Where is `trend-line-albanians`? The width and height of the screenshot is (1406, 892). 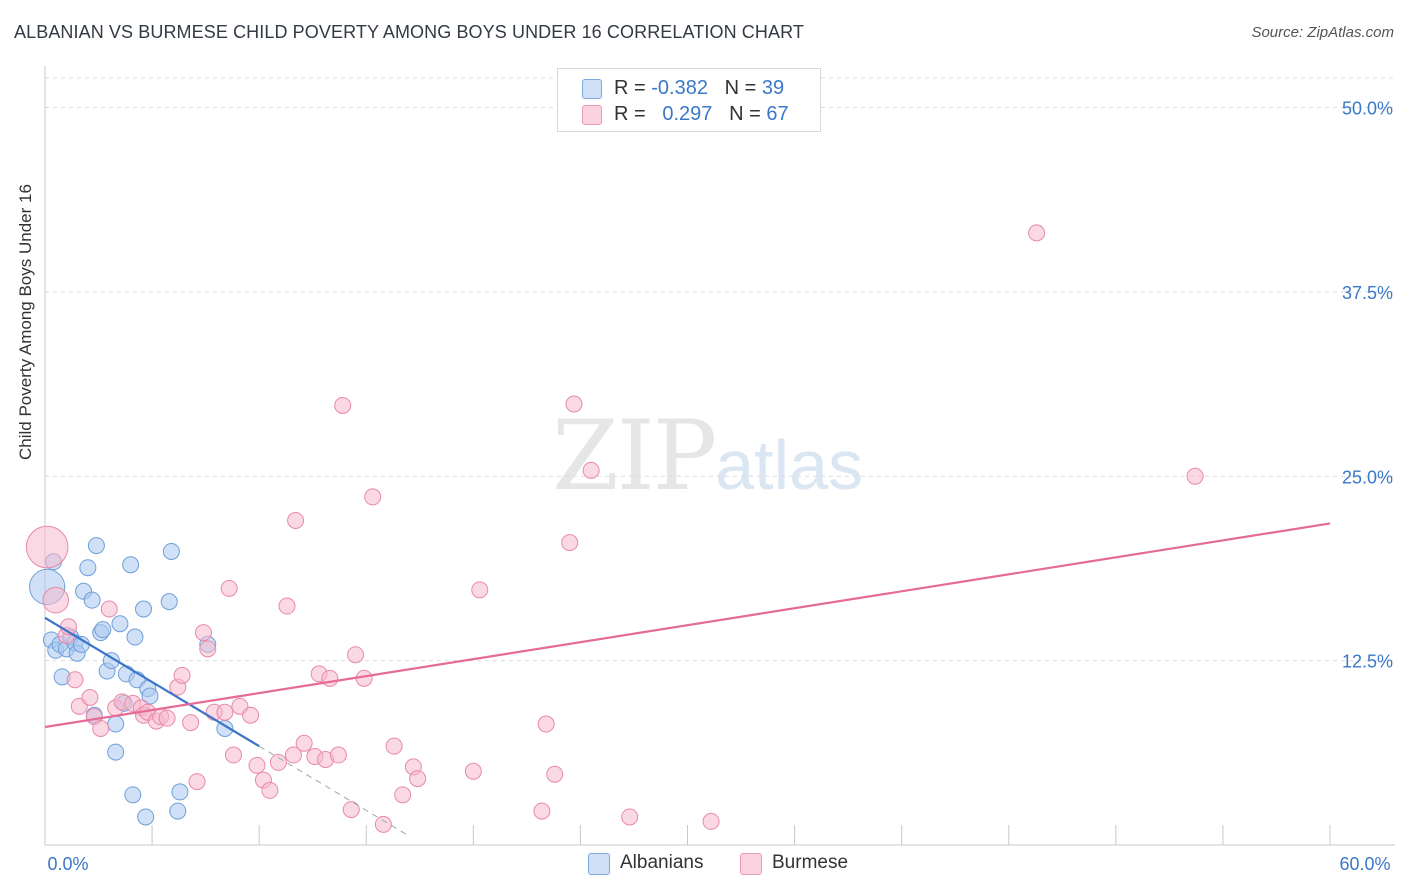 trend-line-albanians is located at coordinates (152, 682).